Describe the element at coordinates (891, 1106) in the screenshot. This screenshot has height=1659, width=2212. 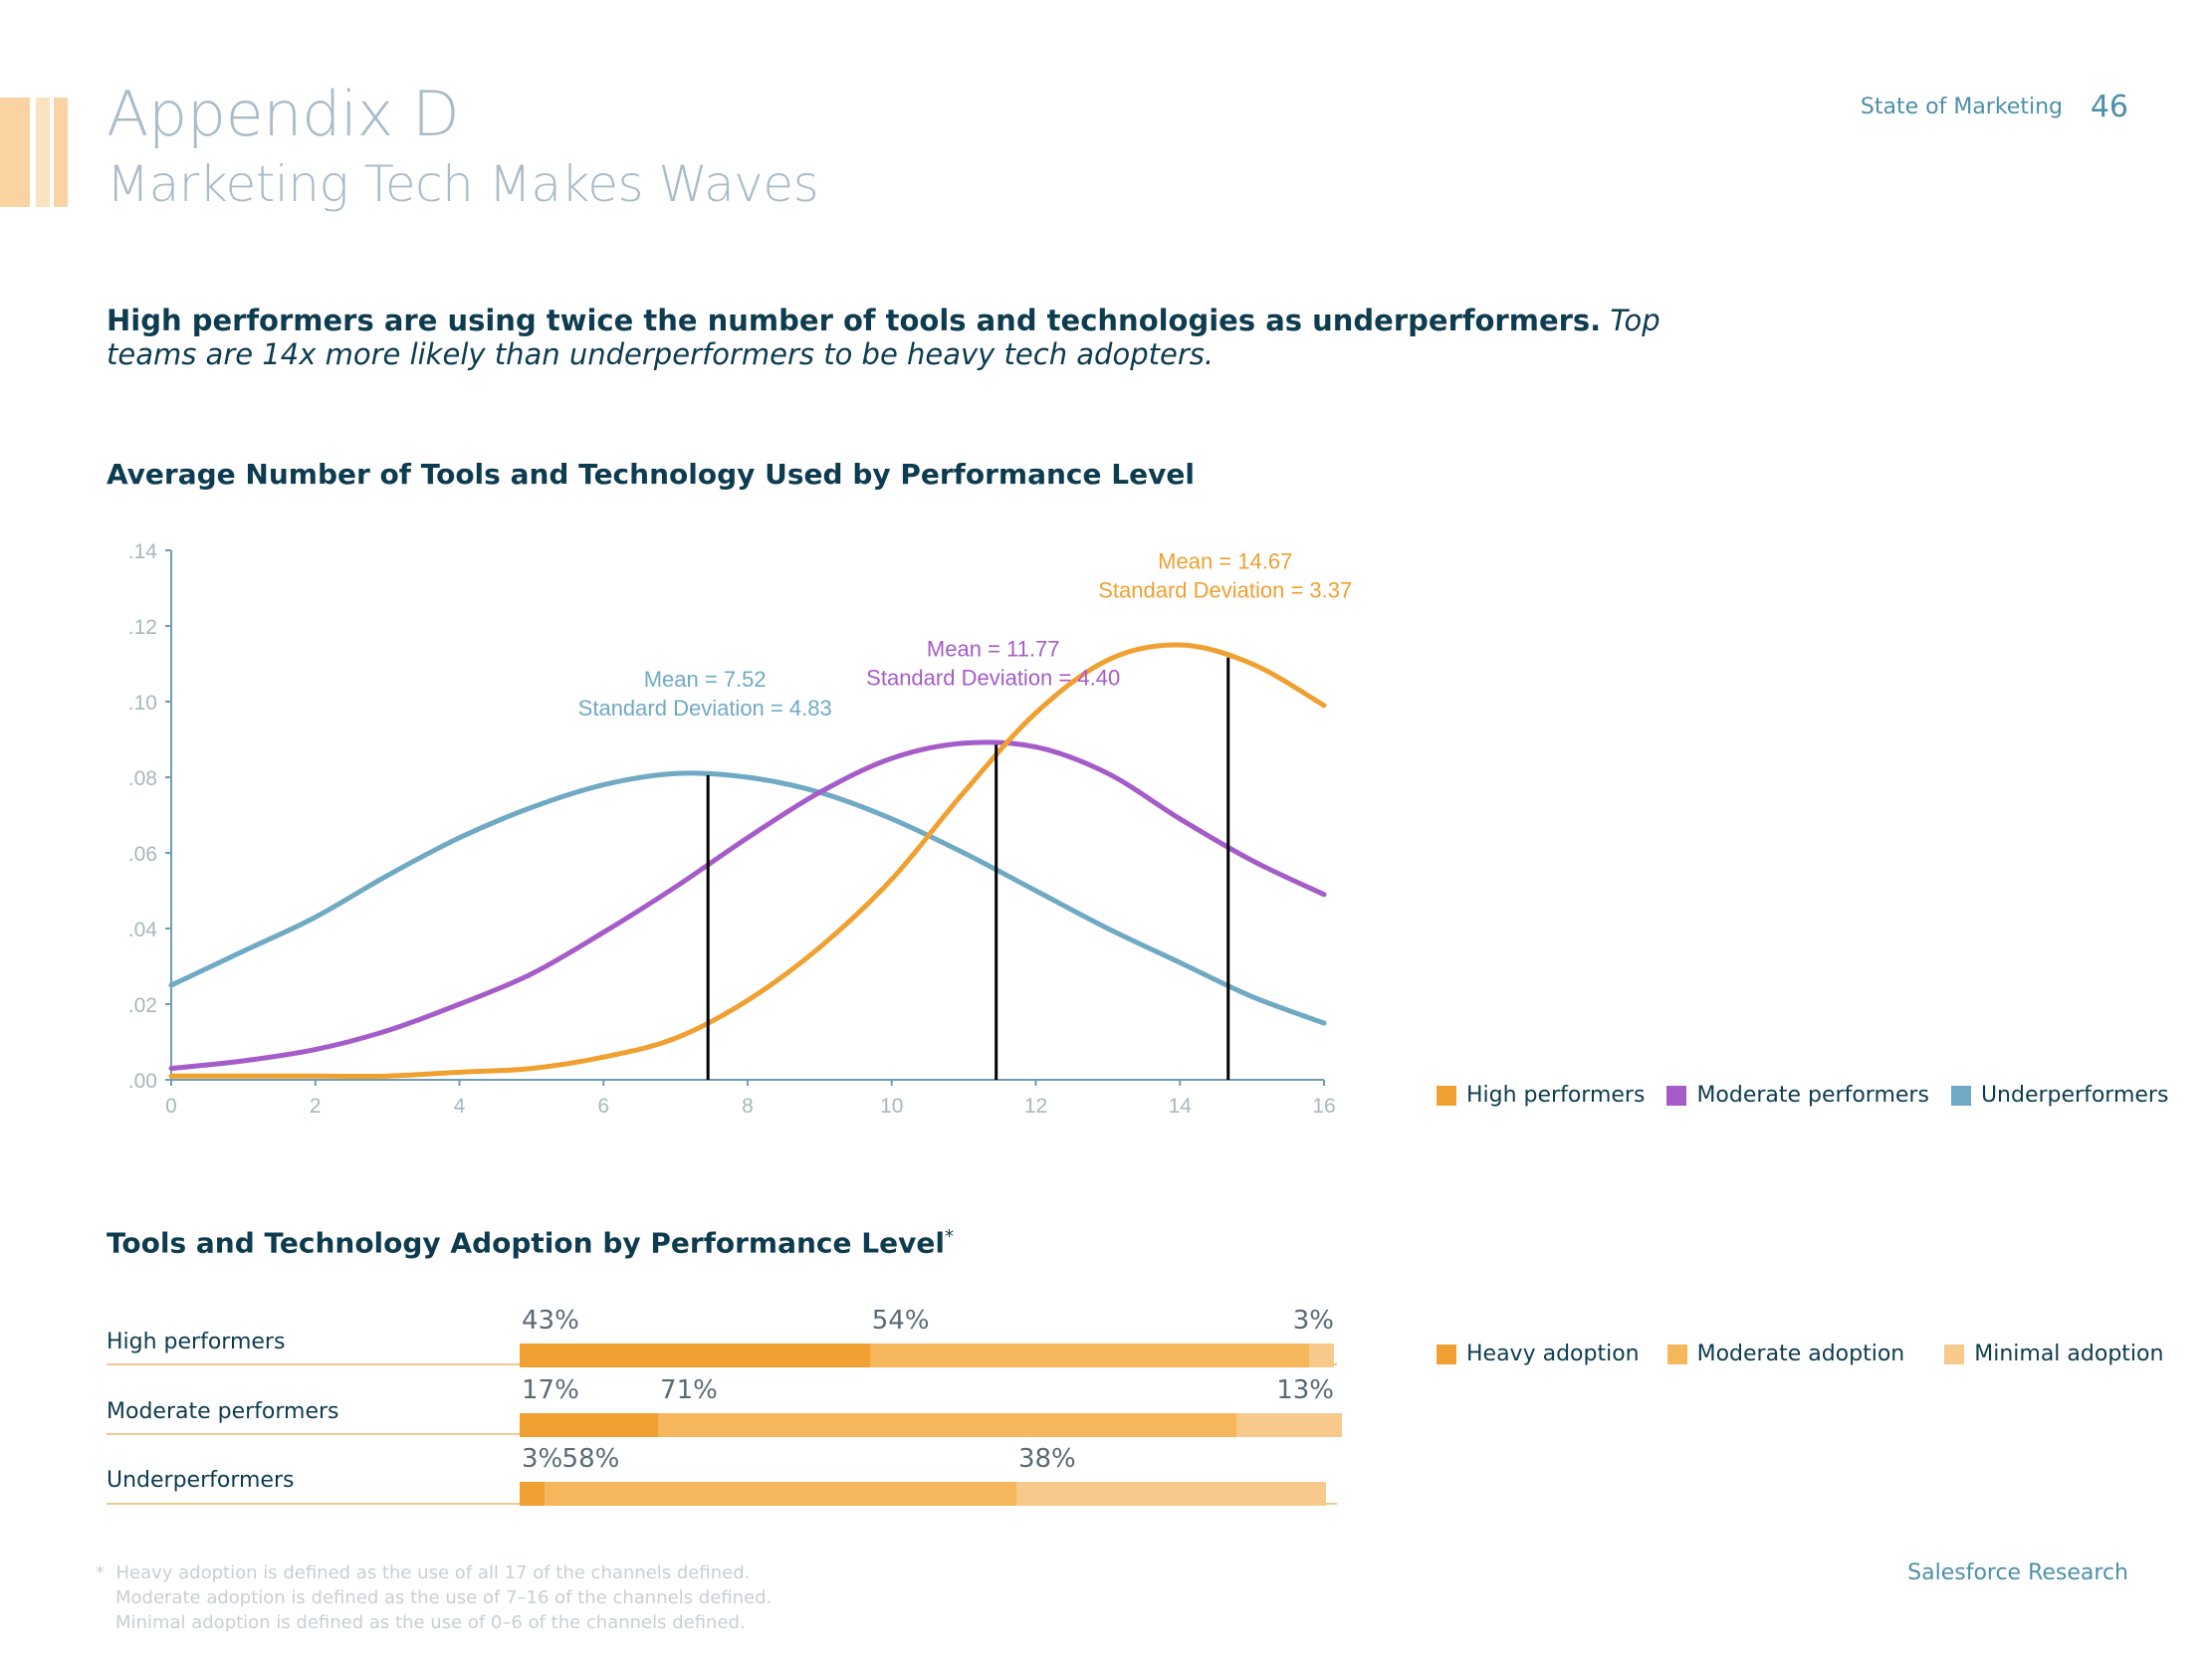
I see `x-tick-label: 10` at that location.